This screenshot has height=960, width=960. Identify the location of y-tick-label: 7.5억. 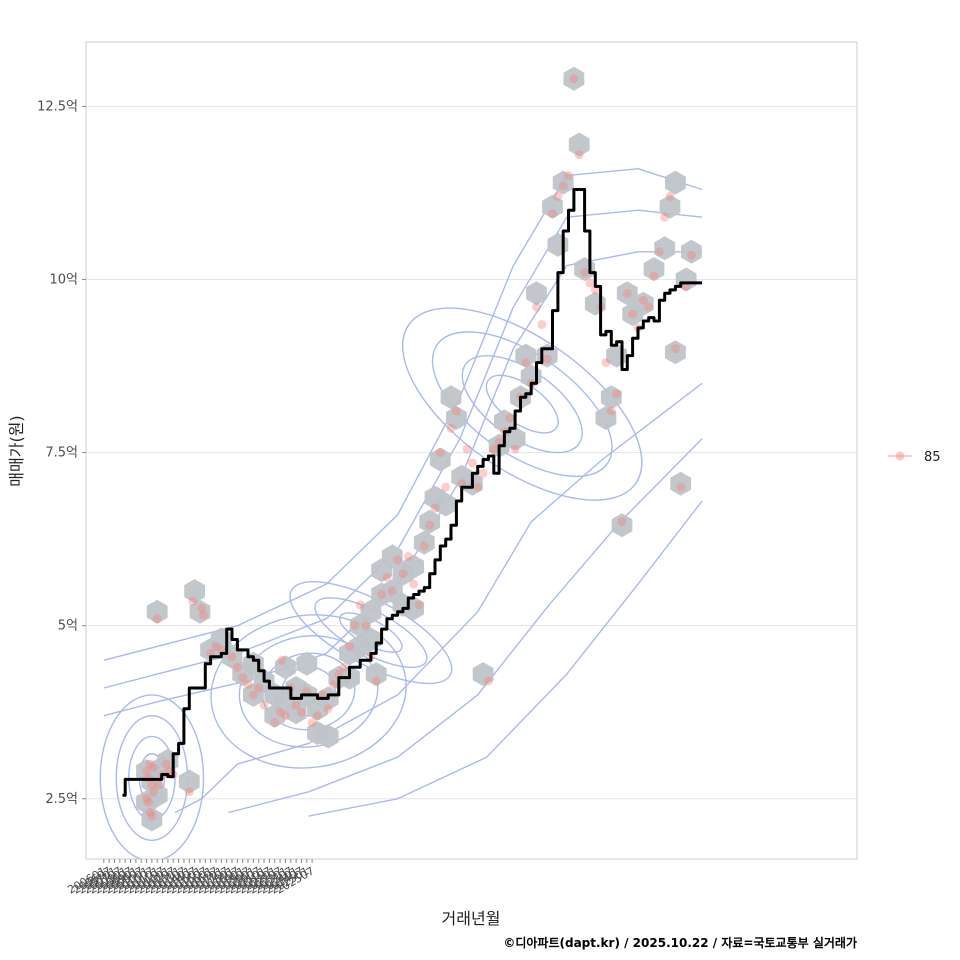
(61, 453).